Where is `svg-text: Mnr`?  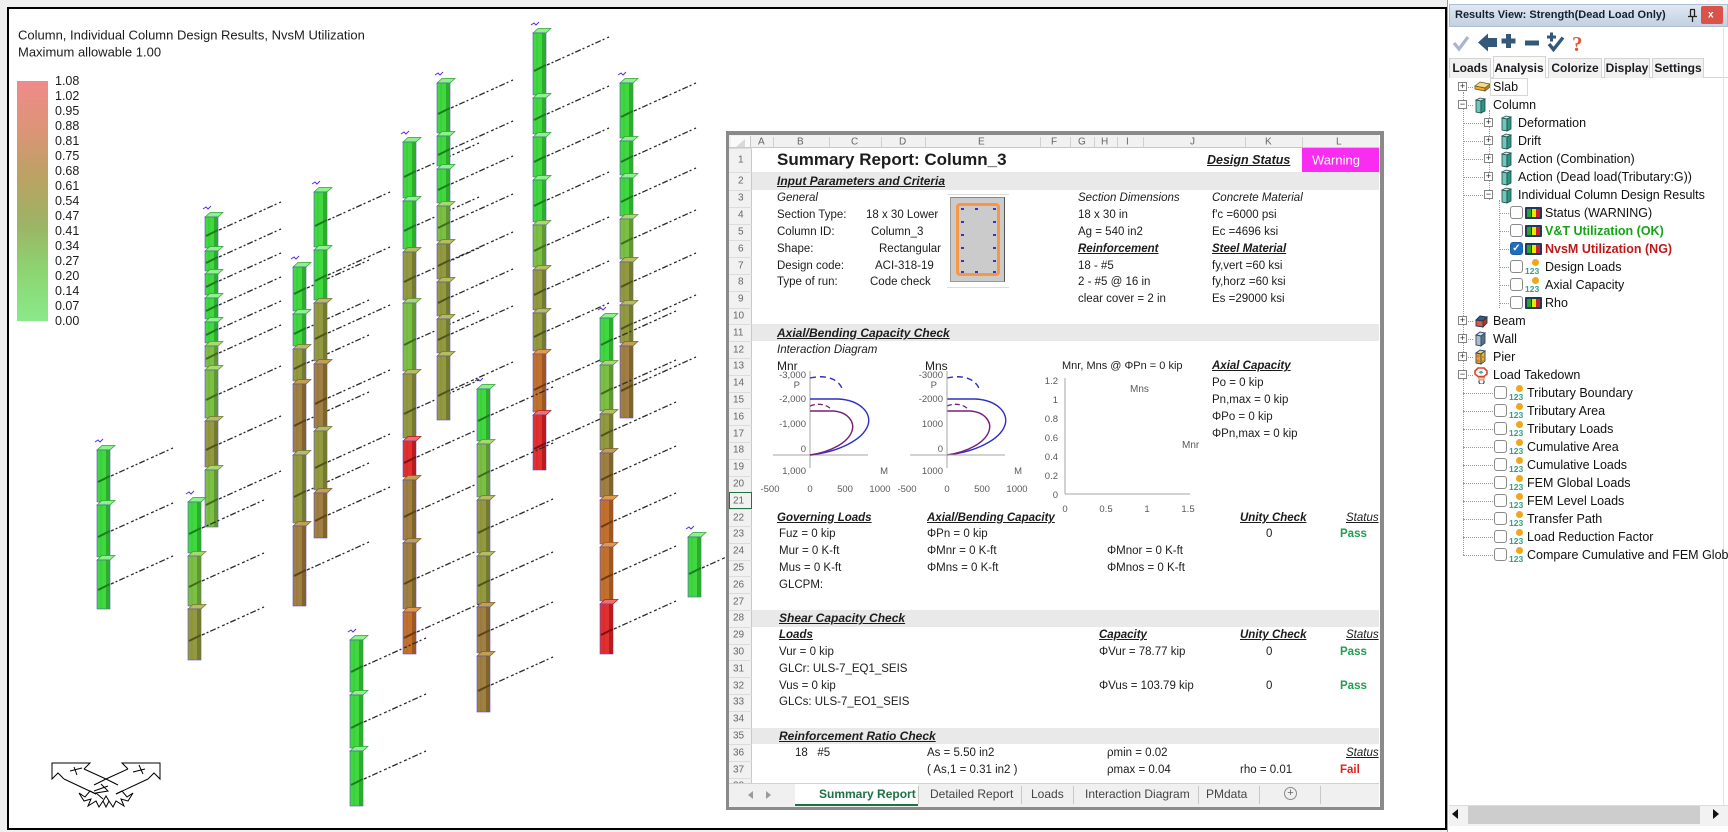
svg-text: Mnr is located at coordinates (1191, 445).